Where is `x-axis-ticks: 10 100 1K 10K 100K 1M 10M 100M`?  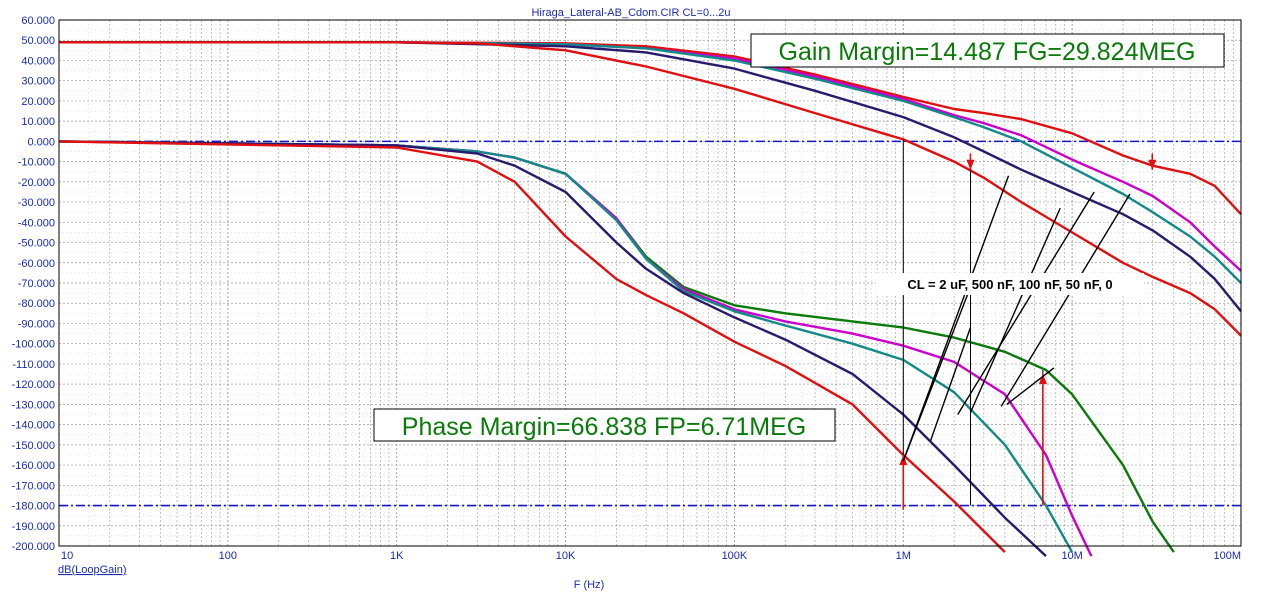 x-axis-ticks: 10 100 1K 10K 100K 1M 10M 100M is located at coordinates (651, 556).